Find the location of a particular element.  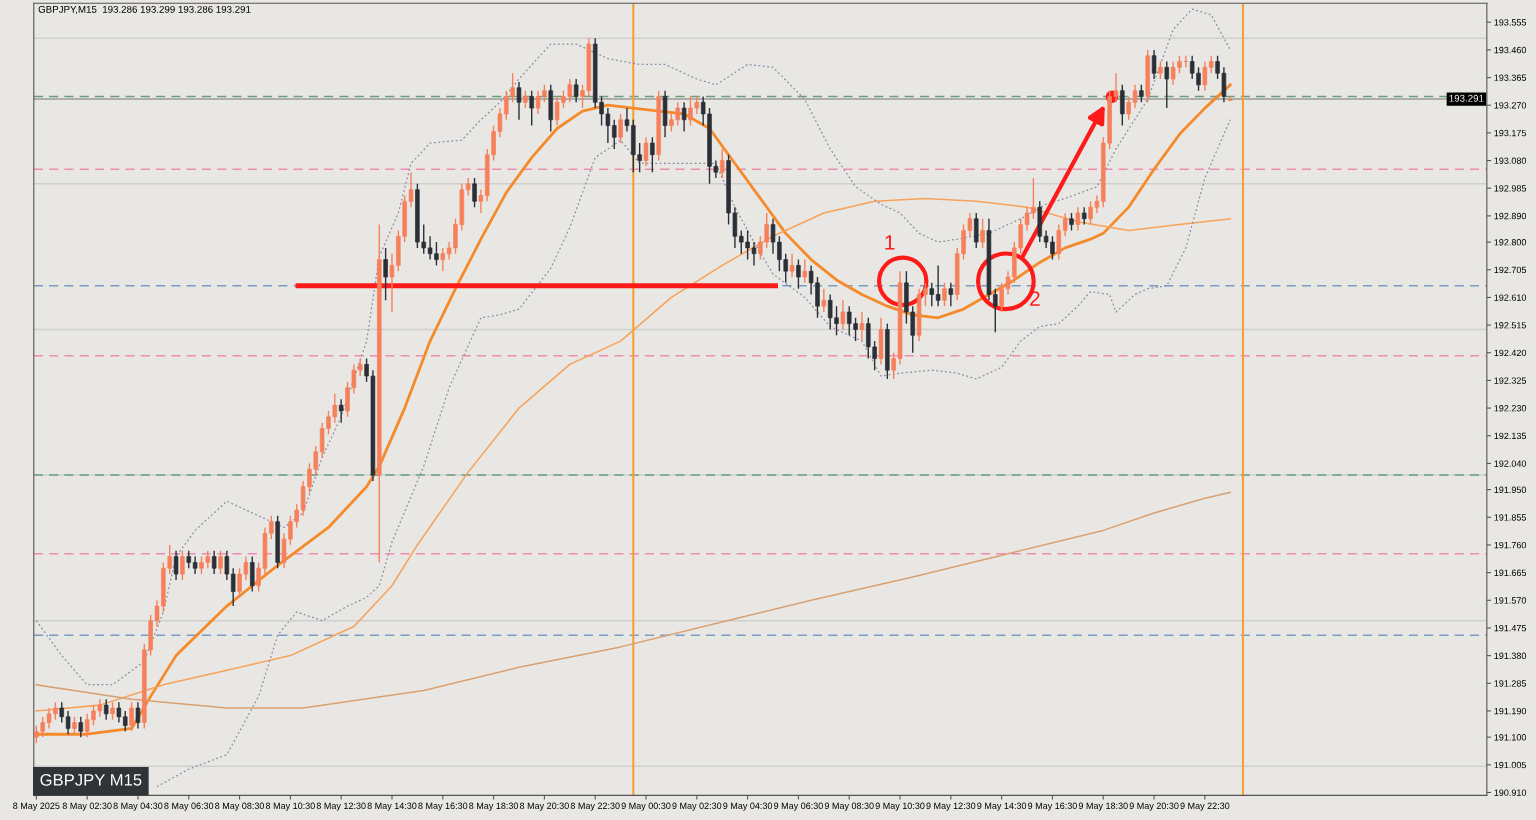

y-tick-label: 191.855 is located at coordinates (1510, 517).